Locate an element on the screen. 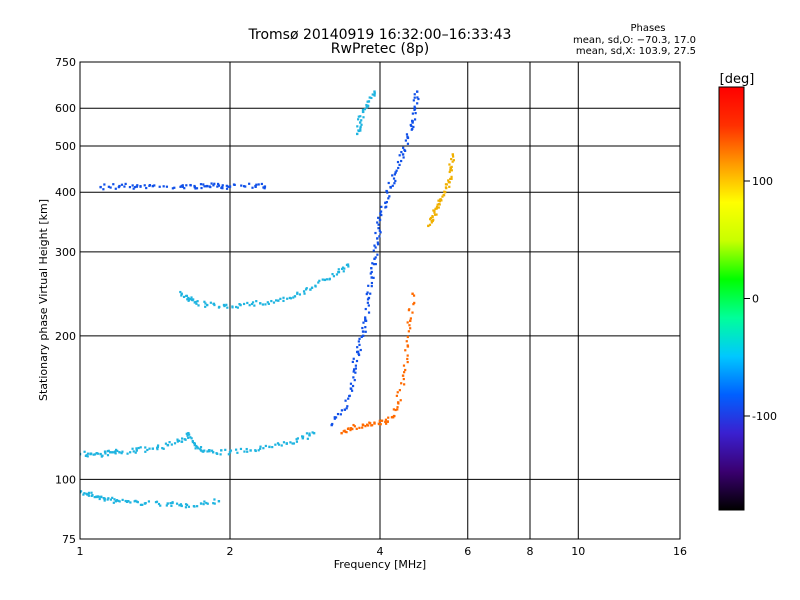 The image size is (800, 600). colorbar-ticks: 100 0 -100 is located at coordinates (760, 299).